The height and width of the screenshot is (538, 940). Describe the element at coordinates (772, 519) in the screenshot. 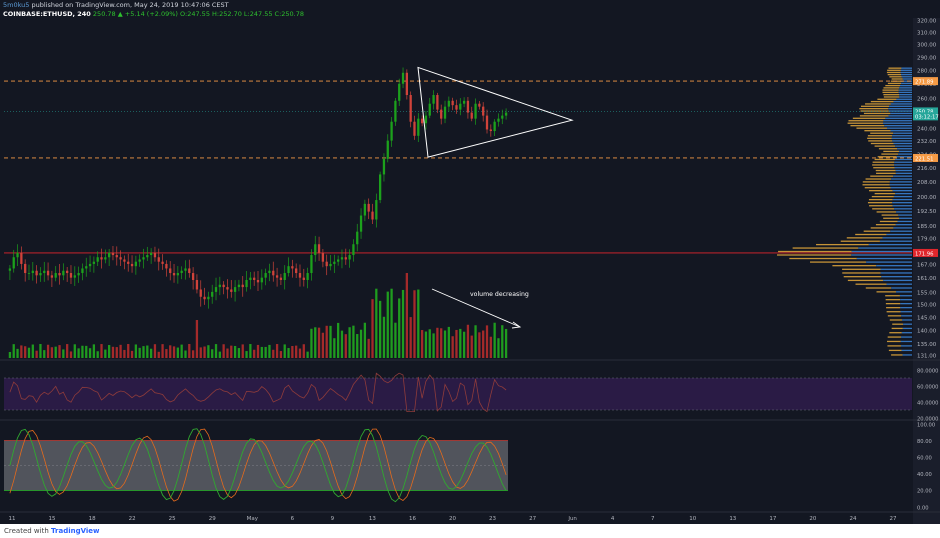

I see `time-tick-label: 17` at that location.